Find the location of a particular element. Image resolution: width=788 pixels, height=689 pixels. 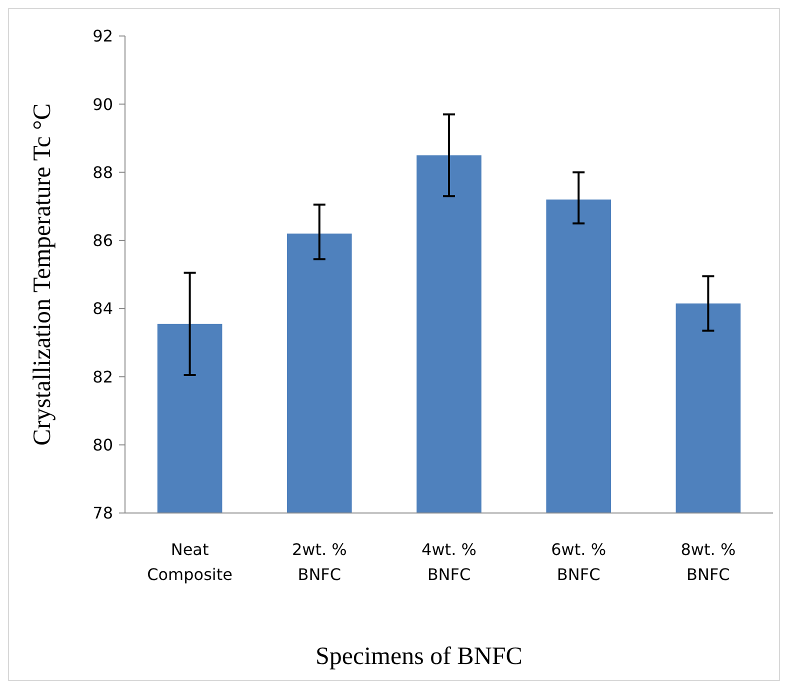

y-tick-label: 80 is located at coordinates (102, 444).